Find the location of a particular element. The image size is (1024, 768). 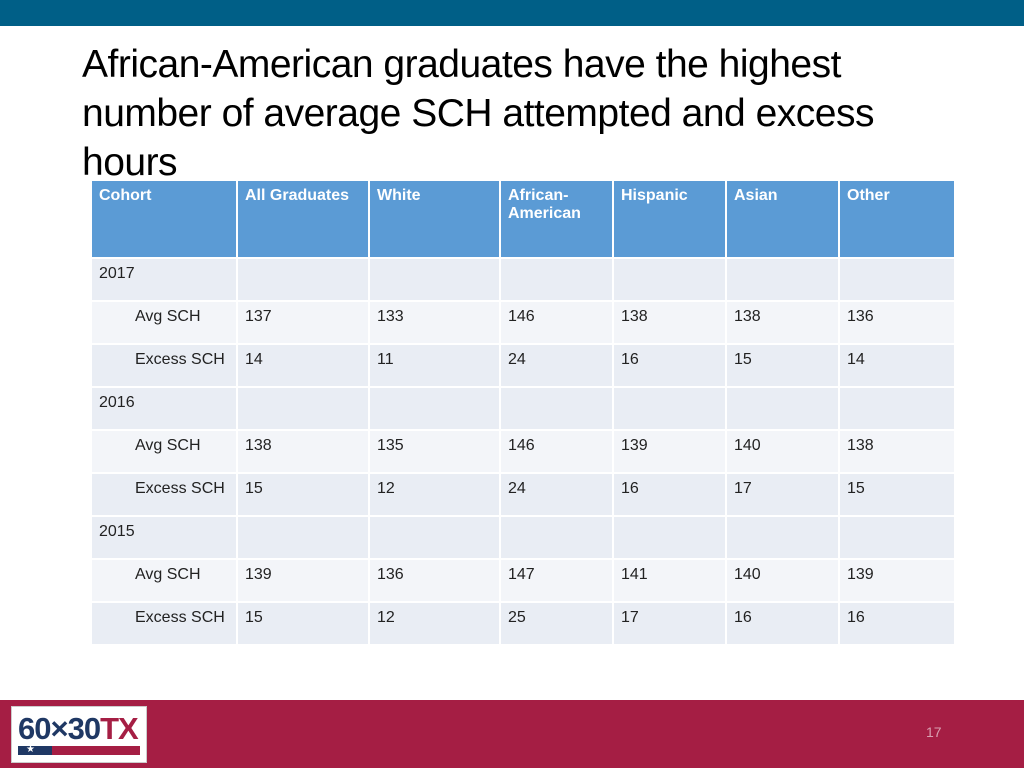

table-row-year: 2016 is located at coordinates (523, 408).